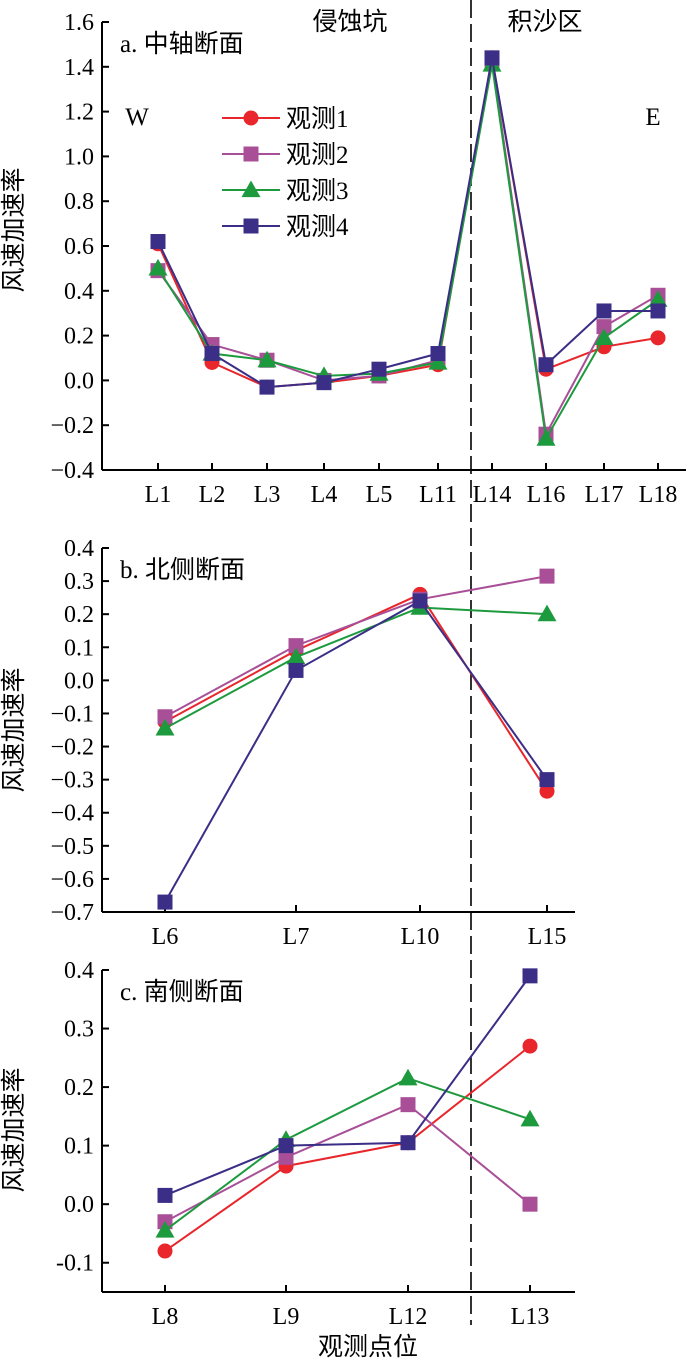  Describe the element at coordinates (79, 1030) in the screenshot. I see `y-tick-label: 0.3` at that location.